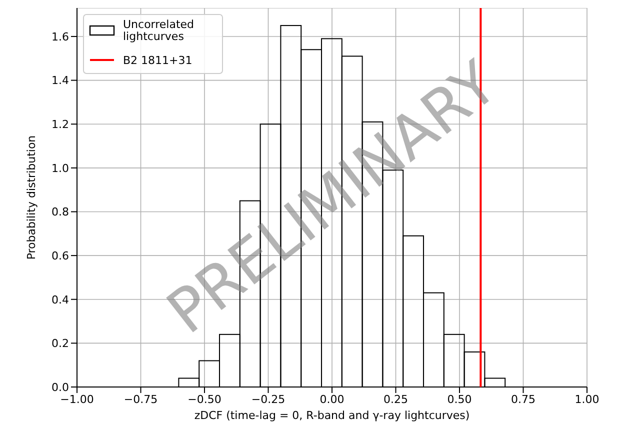 The width and height of the screenshot is (619, 430). I want to click on y-axis-title: Probability distribution, so click(31, 197).